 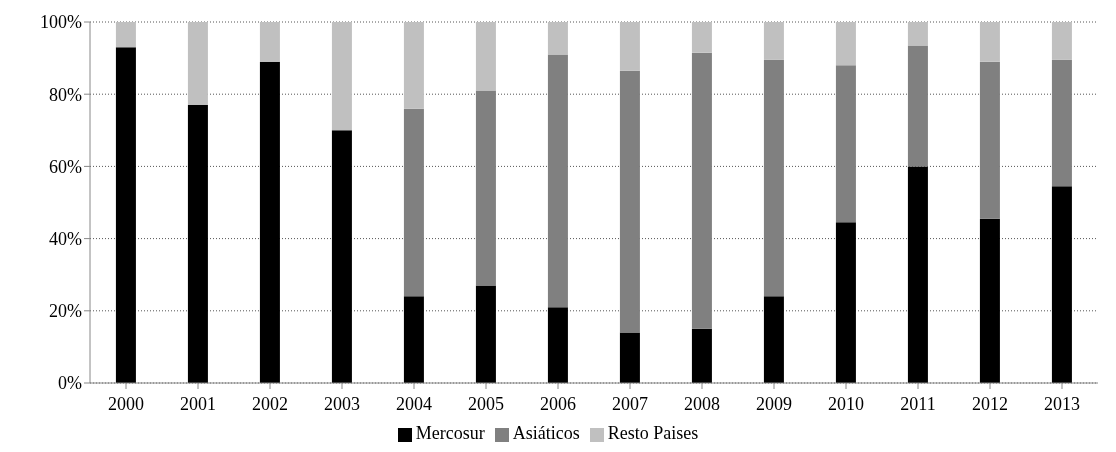 What do you see at coordinates (414, 403) in the screenshot?
I see `x-tick-label: 2004` at bounding box center [414, 403].